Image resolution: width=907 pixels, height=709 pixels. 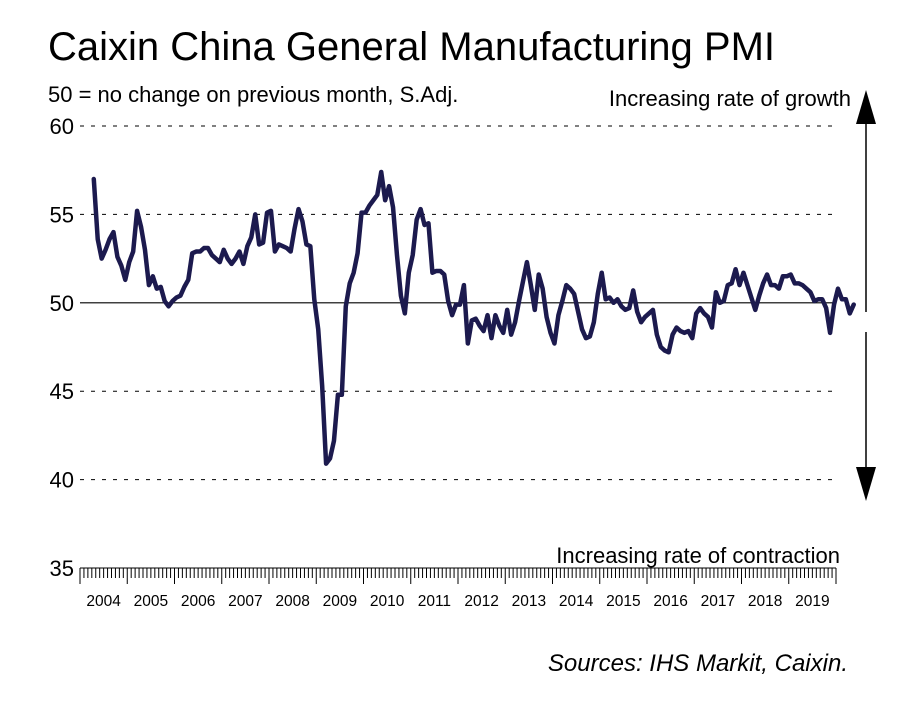 I want to click on x-tick-label-2009: 2009, so click(x=340, y=601).